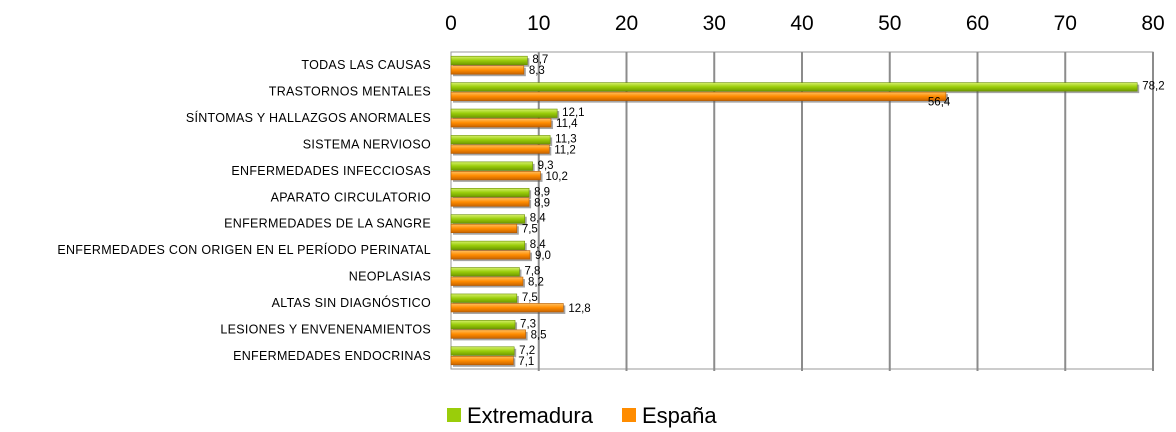 The height and width of the screenshot is (432, 1176). Describe the element at coordinates (579, 309) in the screenshot. I see `data-label-espana: 12,8` at that location.